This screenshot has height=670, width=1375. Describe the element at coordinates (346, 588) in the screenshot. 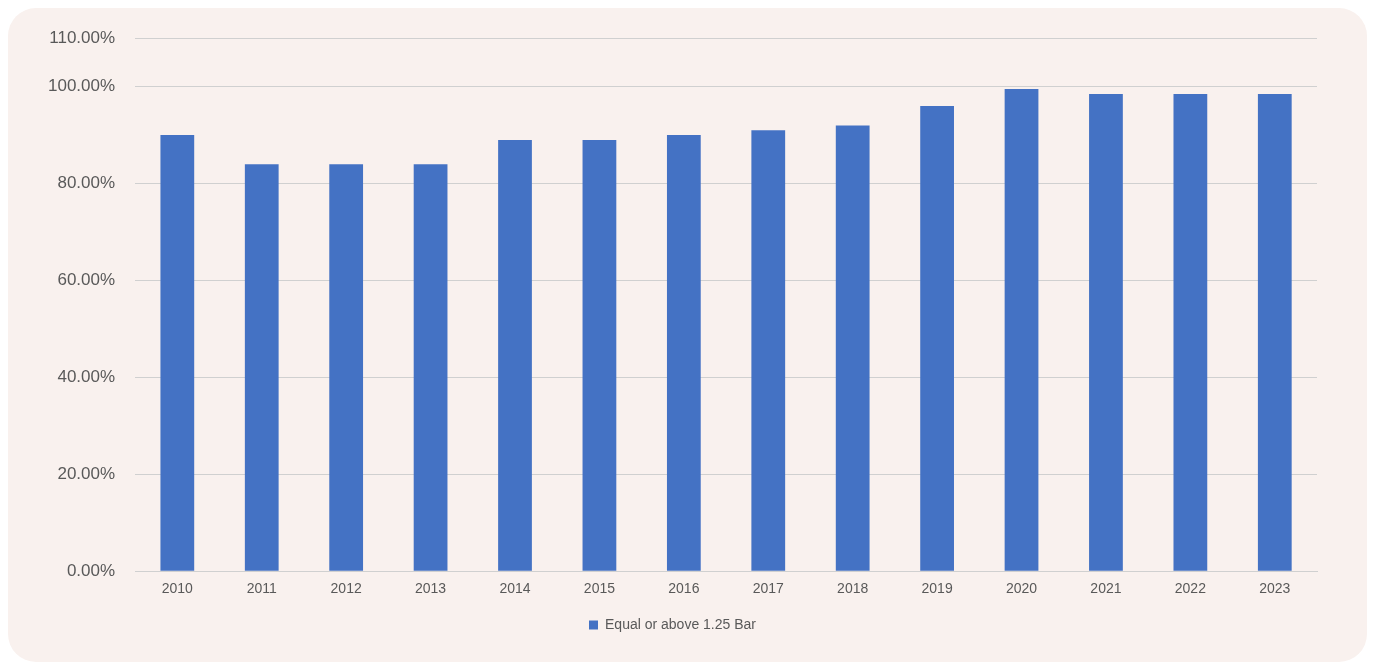

I see `x-tick-label: 2012` at that location.